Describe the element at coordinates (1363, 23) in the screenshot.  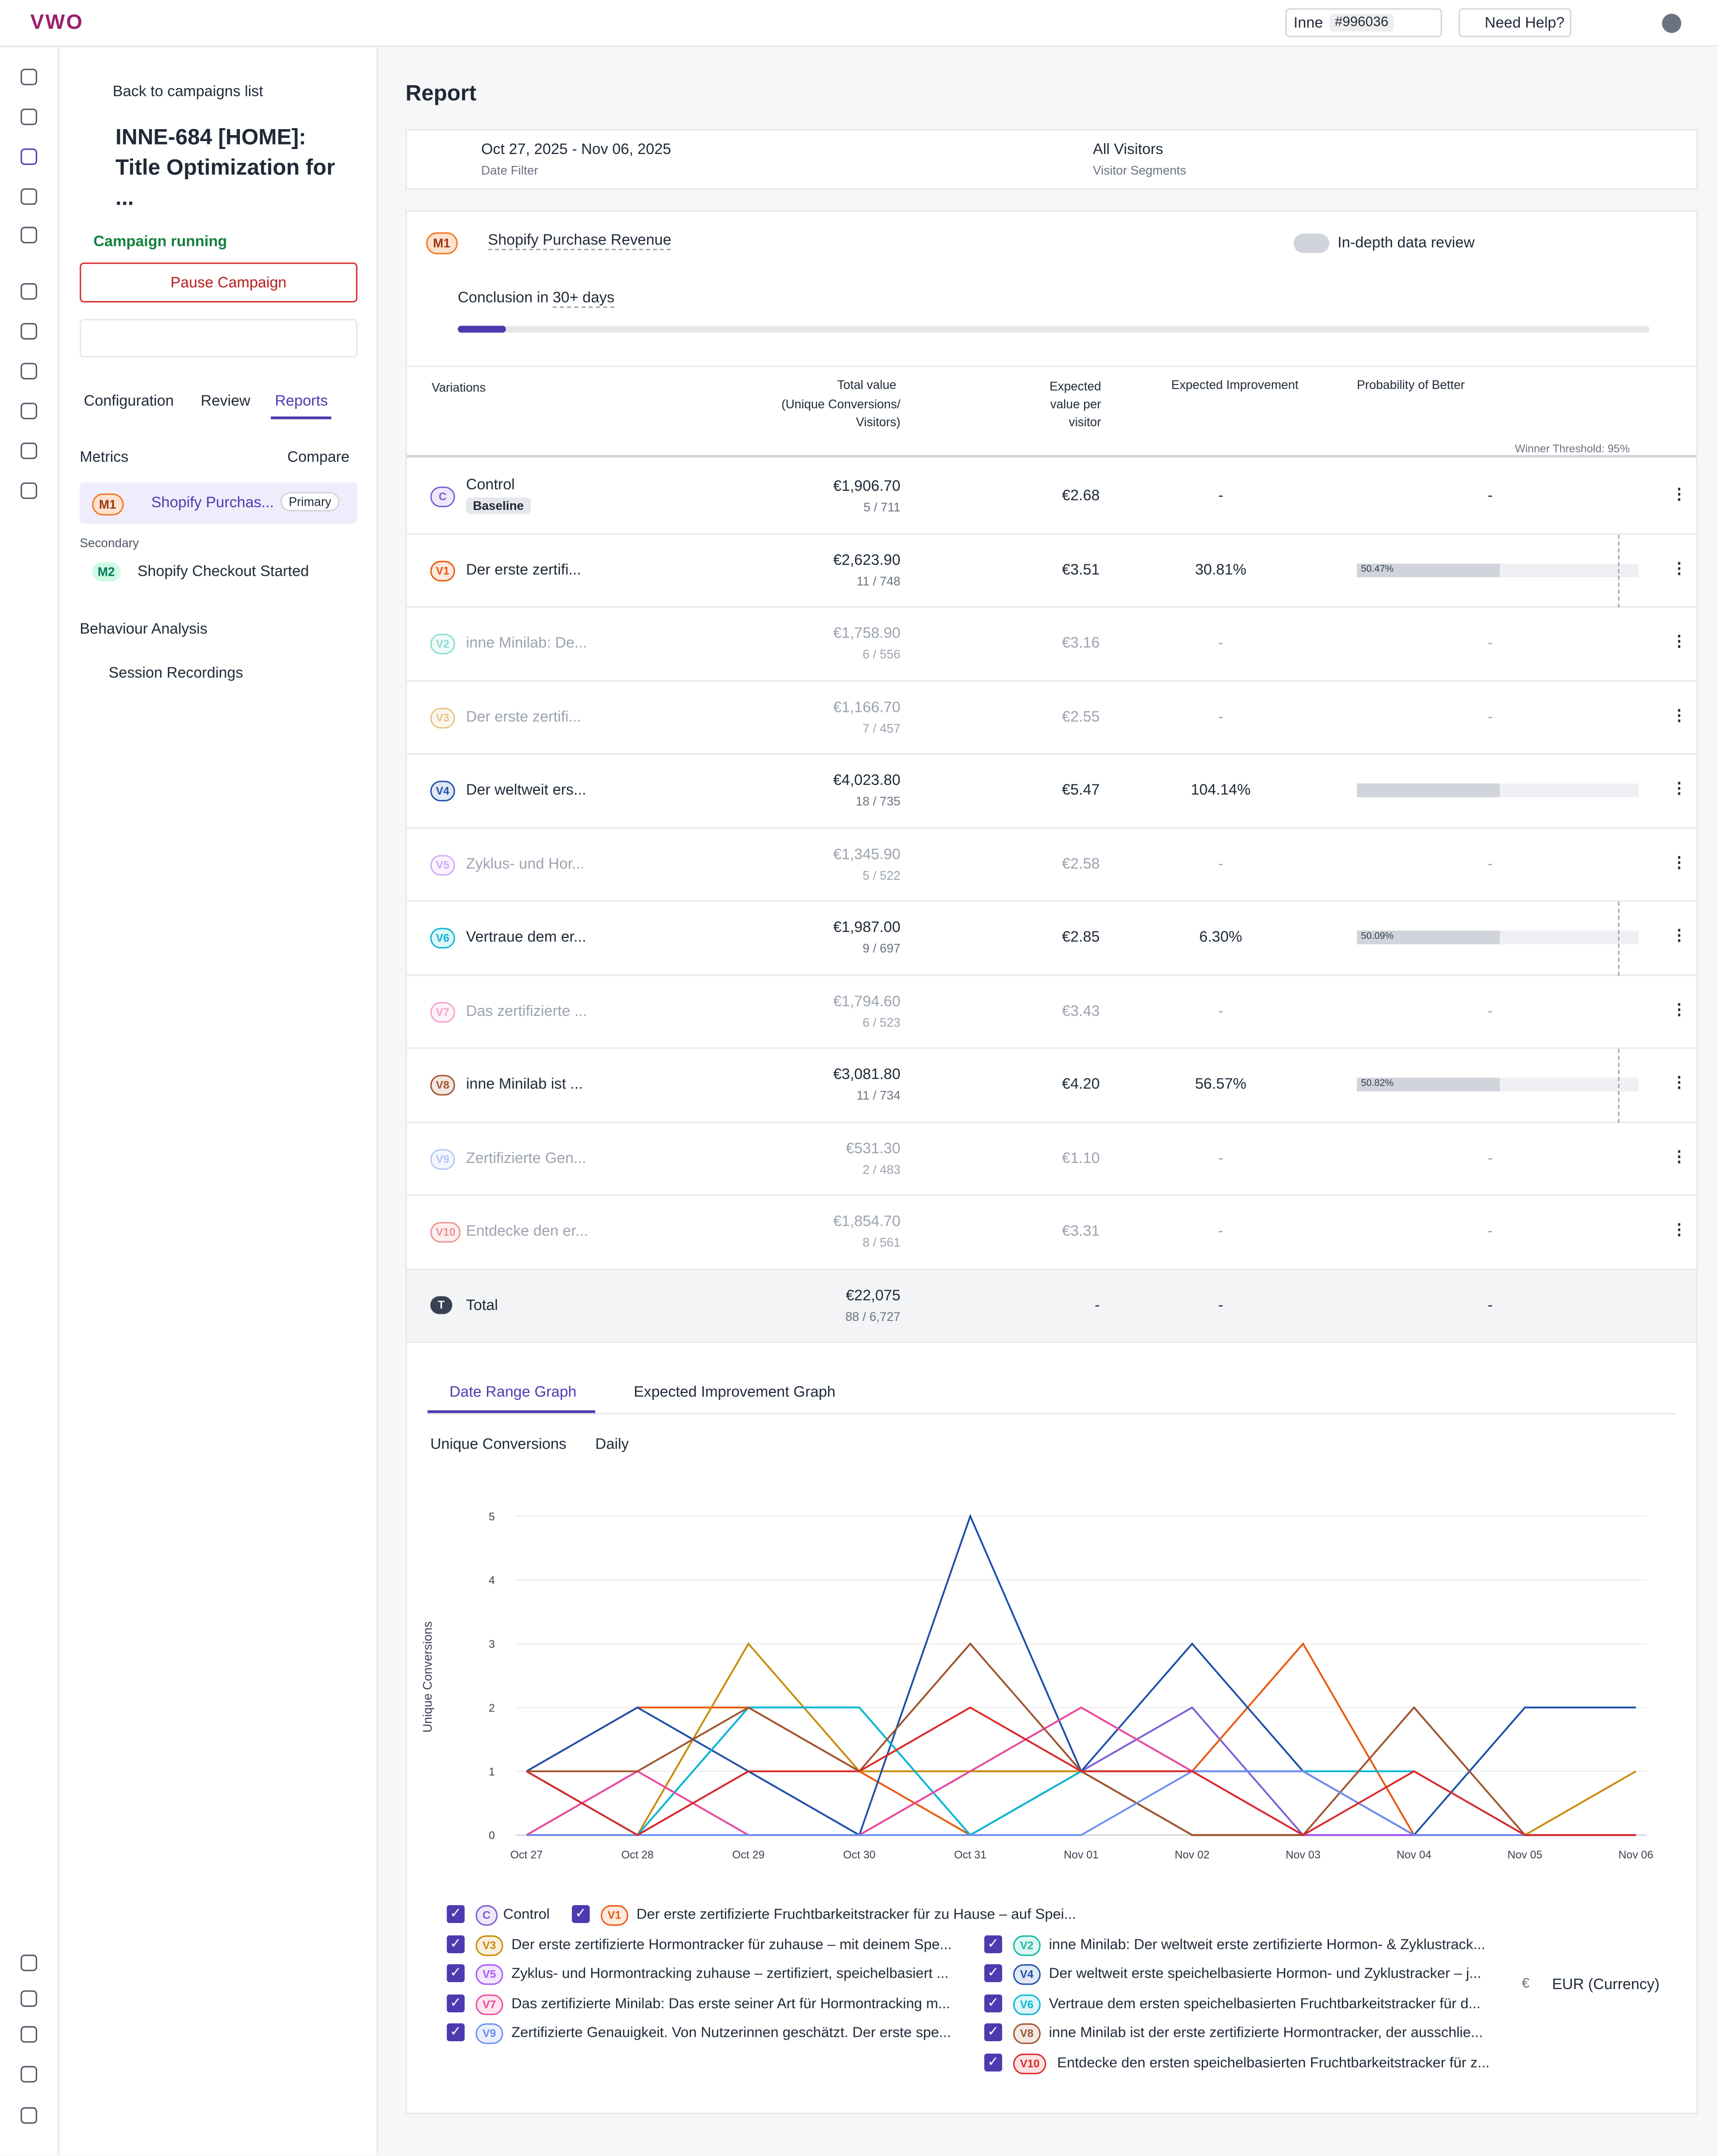
I see `account-switcher` at that location.